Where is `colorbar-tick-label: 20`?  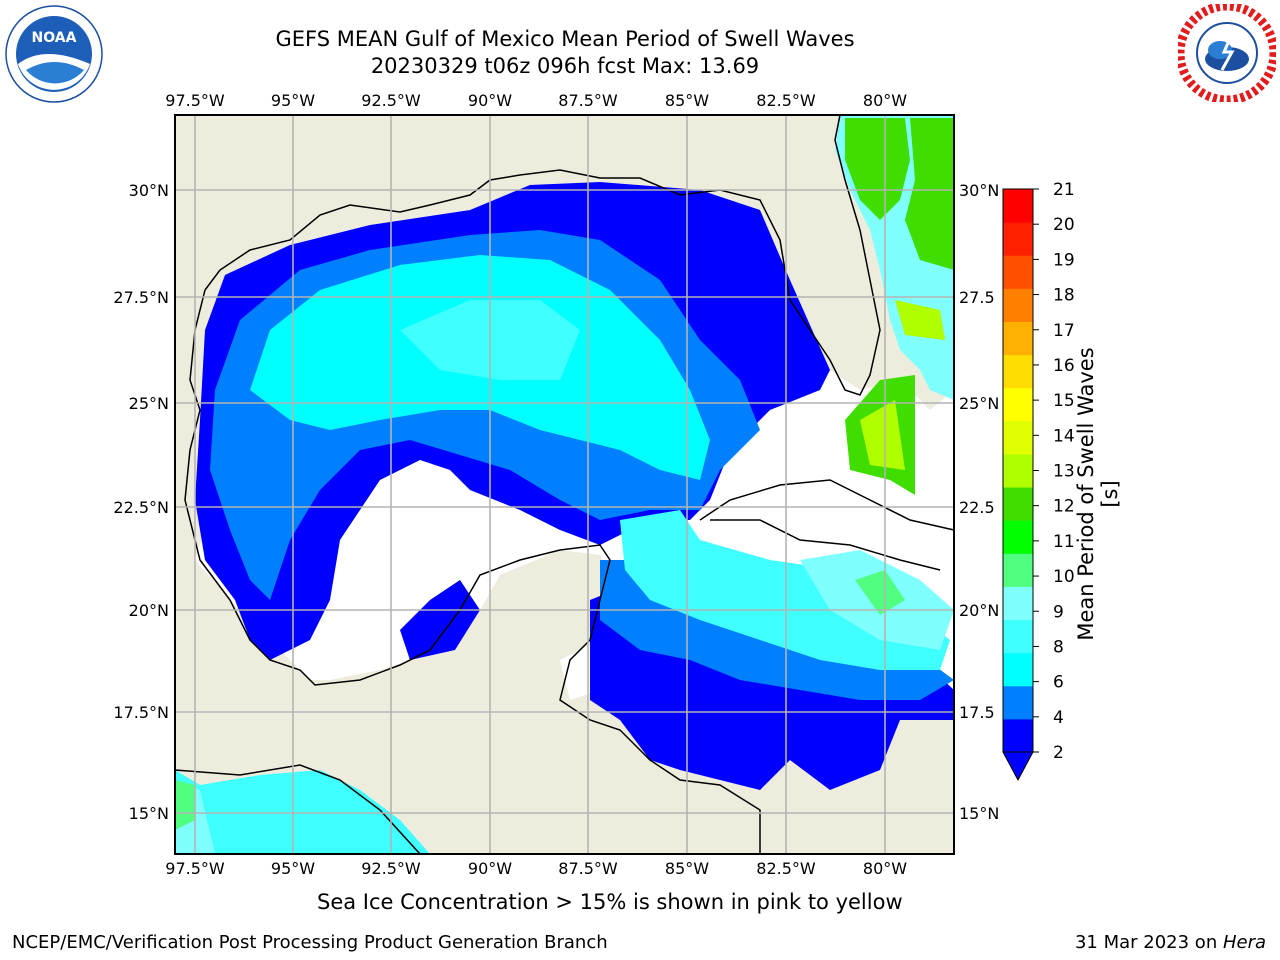 colorbar-tick-label: 20 is located at coordinates (1064, 225).